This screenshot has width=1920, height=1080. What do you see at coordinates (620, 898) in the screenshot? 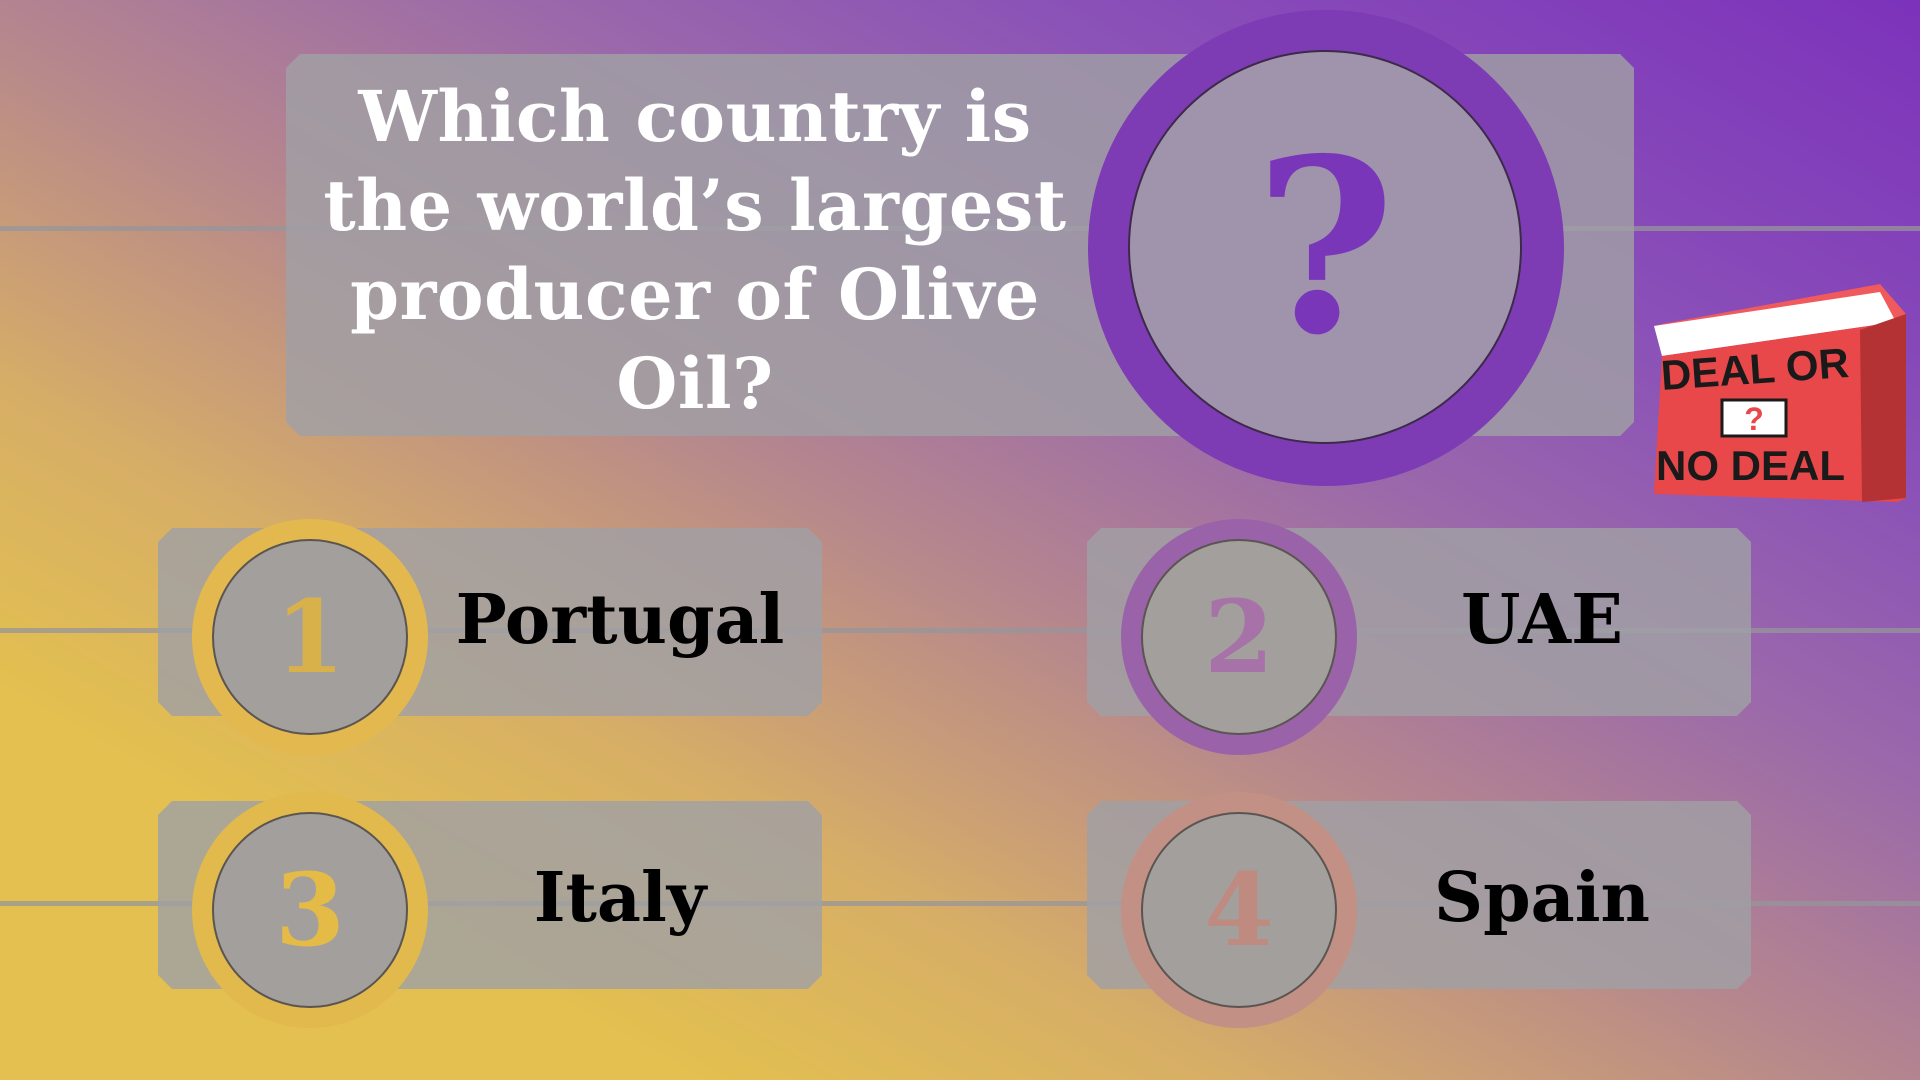
I see `answer-3-label: Italy` at bounding box center [620, 898].